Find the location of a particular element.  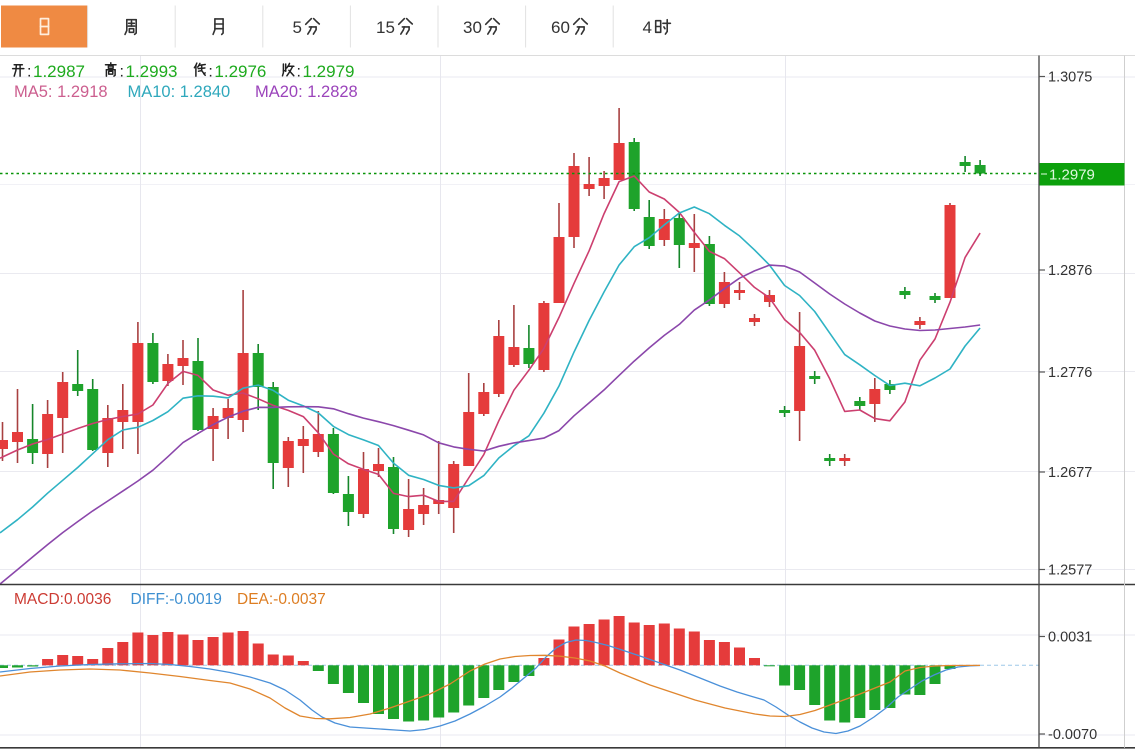

svg-text: 30 is located at coordinates (472, 27).